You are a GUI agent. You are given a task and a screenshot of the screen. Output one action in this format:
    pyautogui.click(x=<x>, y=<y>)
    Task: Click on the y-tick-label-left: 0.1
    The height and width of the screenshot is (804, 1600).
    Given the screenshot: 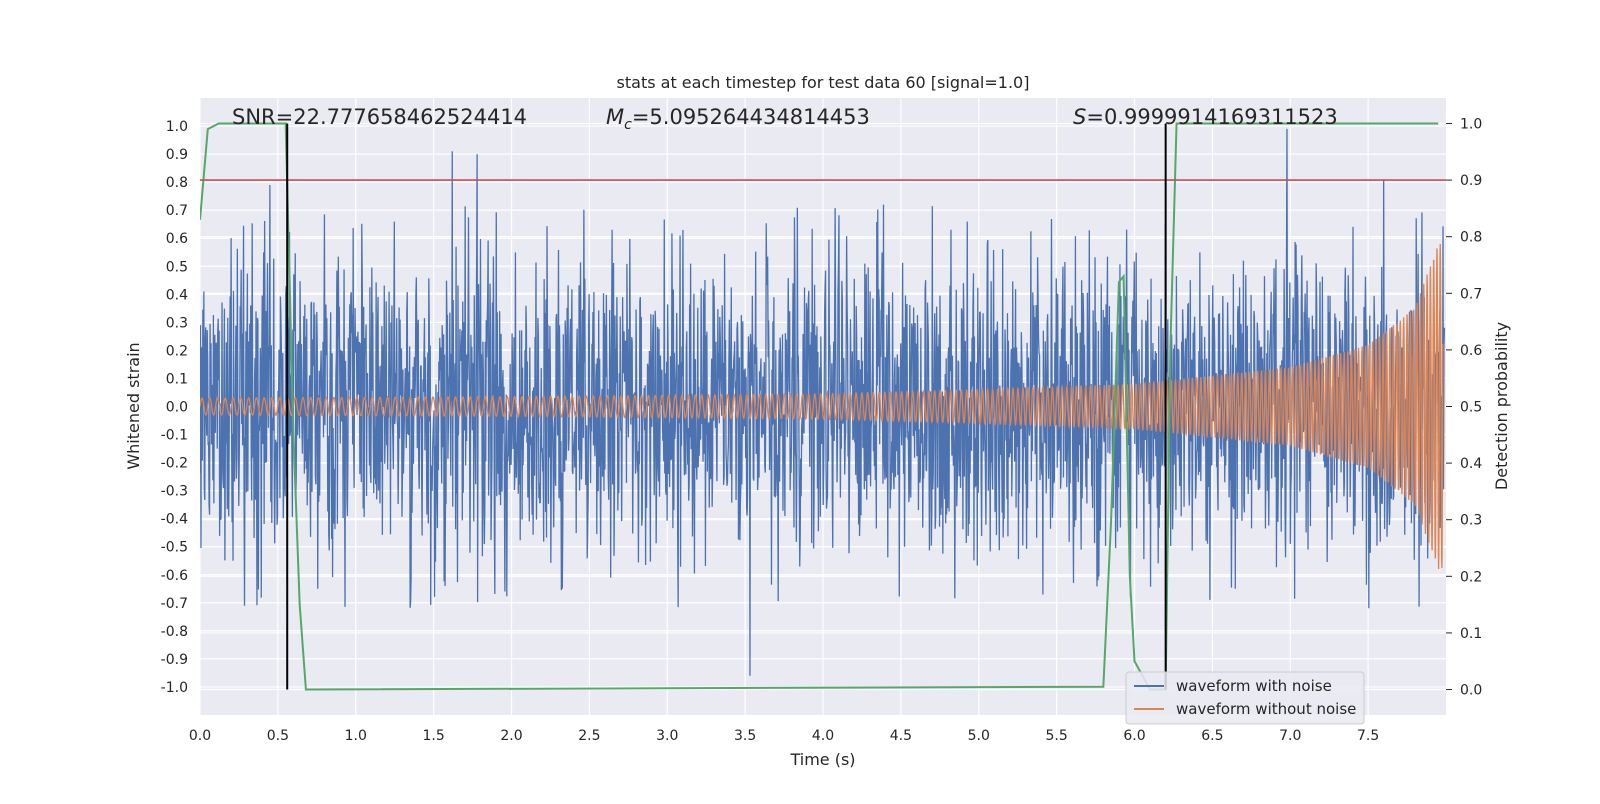 What is the action you would take?
    pyautogui.click(x=177, y=379)
    